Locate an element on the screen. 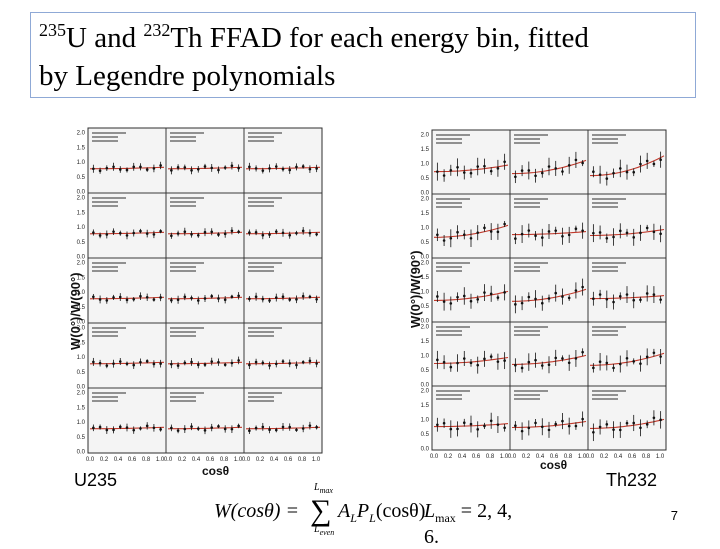 The height and width of the screenshot is (549, 720). u235-x-tick: 0.6 is located at coordinates (210, 460).